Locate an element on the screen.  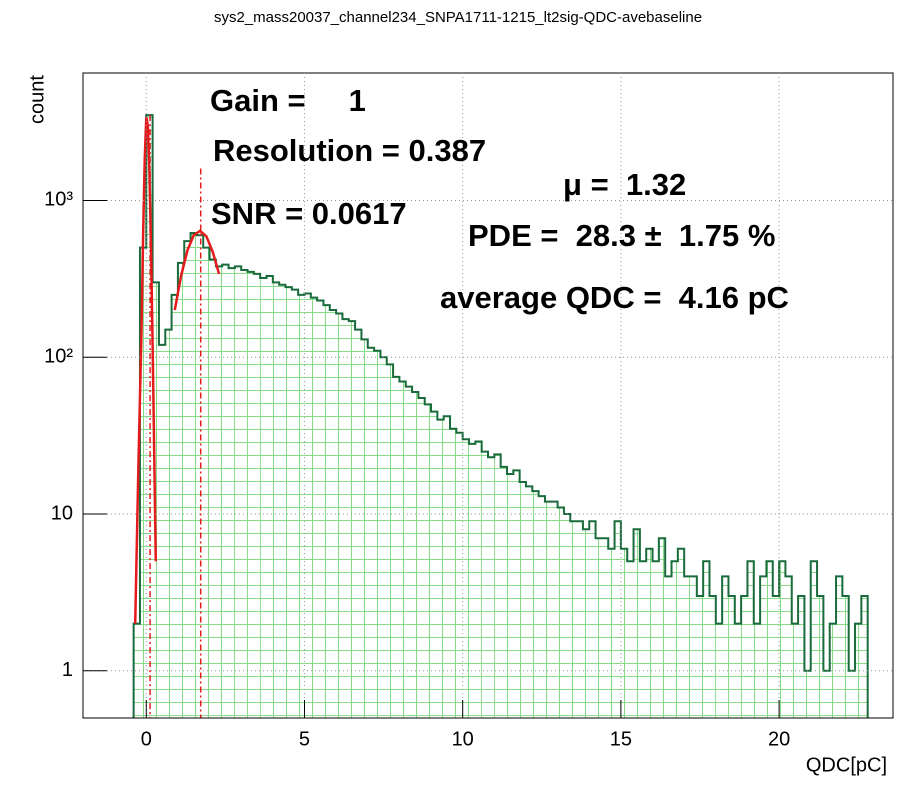
x-tick-label: 10 is located at coordinates (463, 739).